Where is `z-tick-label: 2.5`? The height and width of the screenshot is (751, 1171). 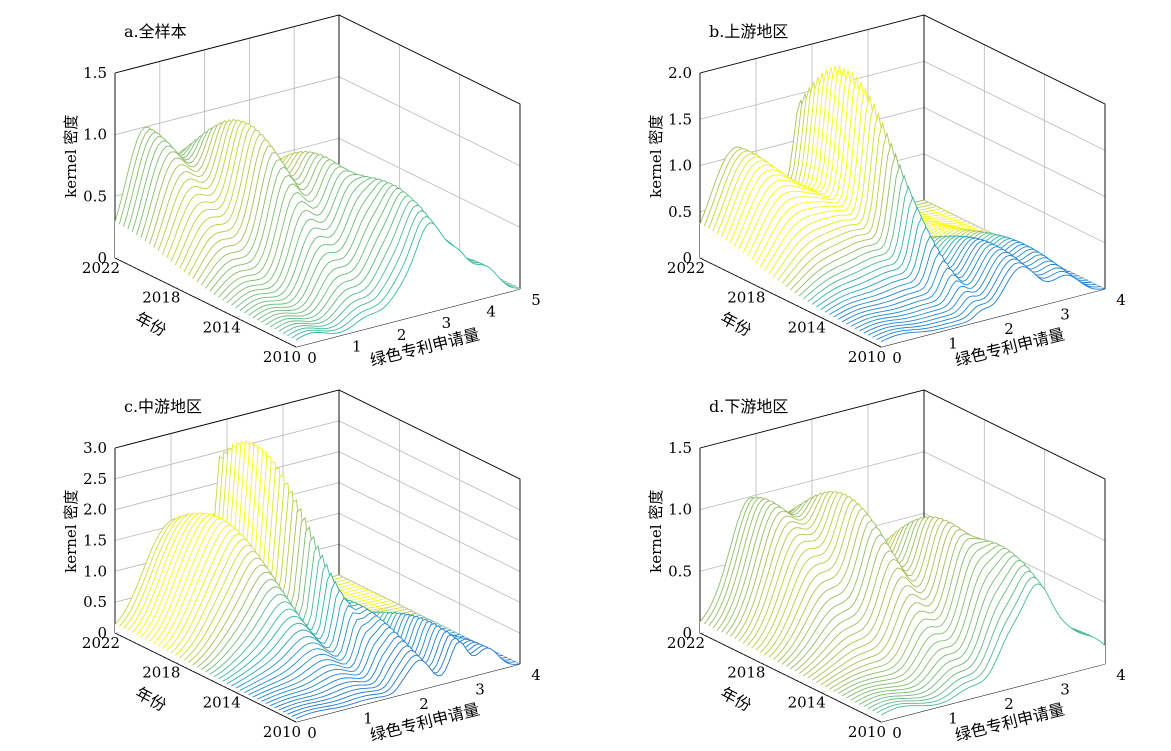
z-tick-label: 2.5 is located at coordinates (95, 479).